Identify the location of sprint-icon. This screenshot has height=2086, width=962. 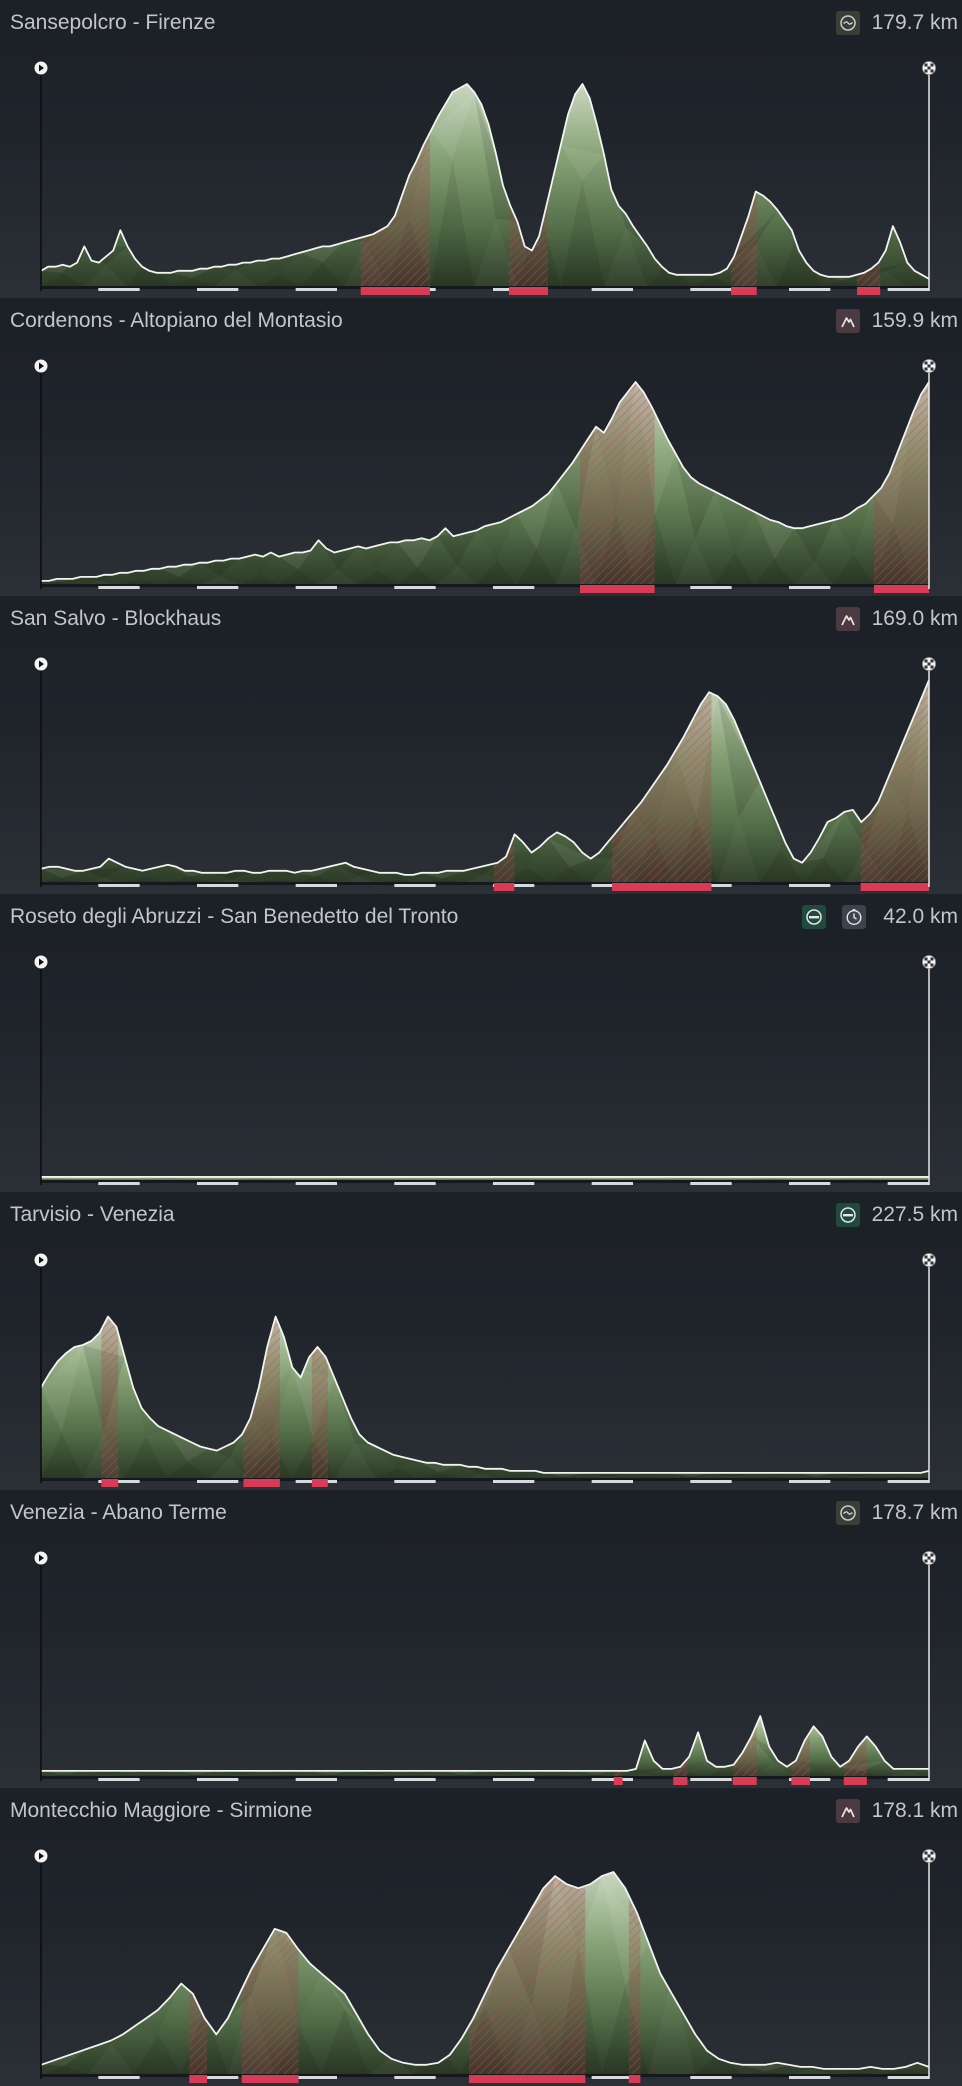
(814, 917).